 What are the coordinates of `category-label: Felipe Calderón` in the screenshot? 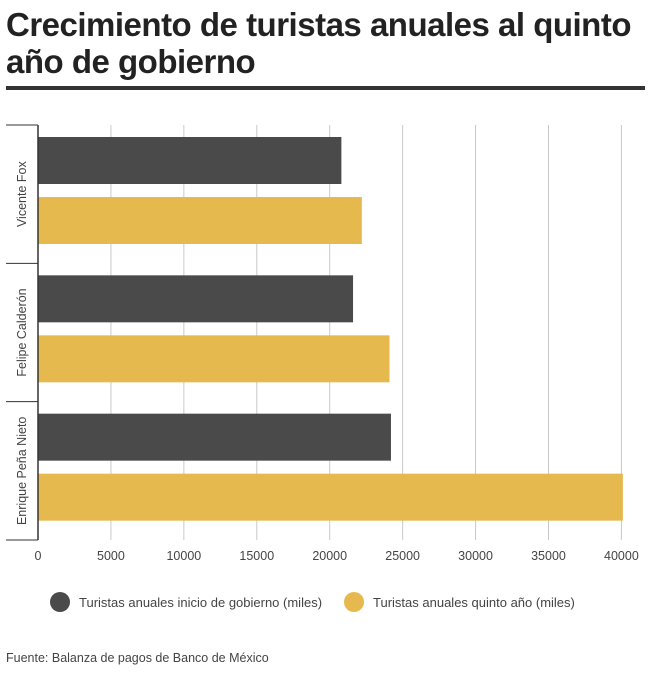 It's located at (22, 332).